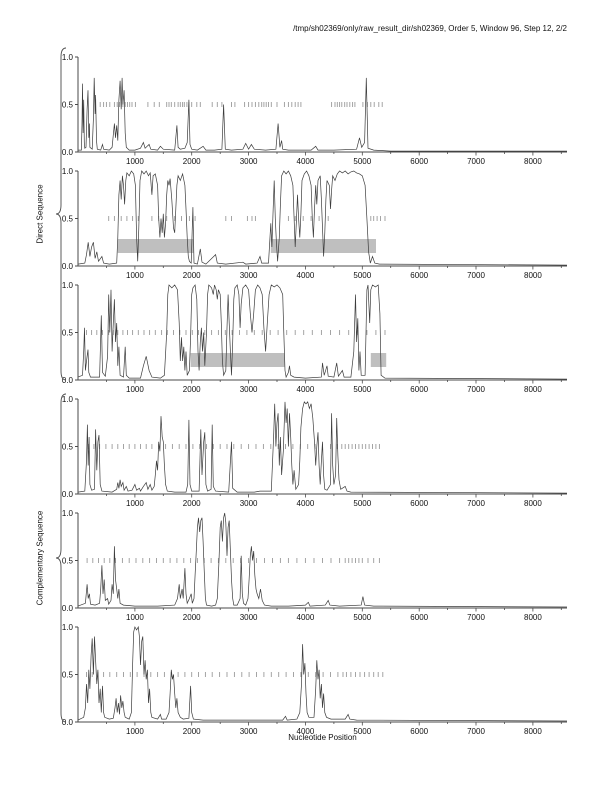  I want to click on panel-axes, so click(322, 105).